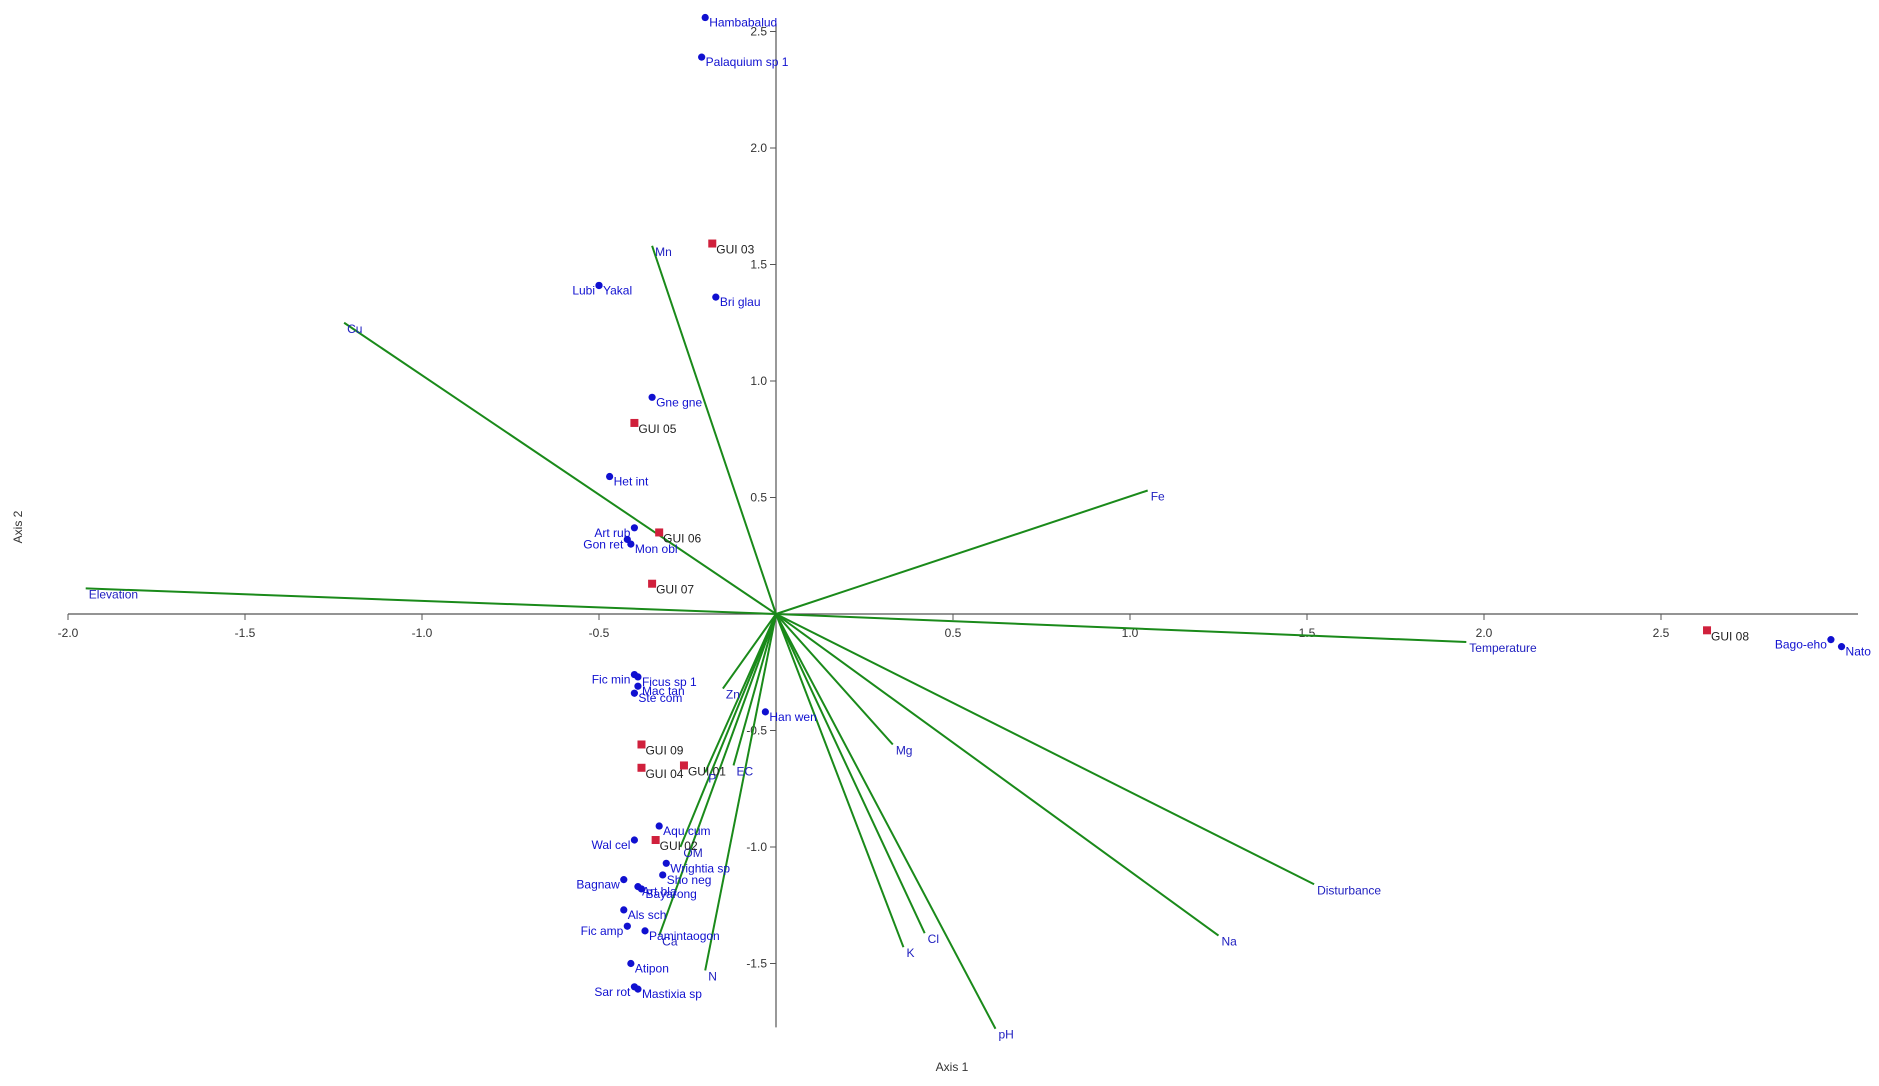 The width and height of the screenshot is (1879, 1086). Describe the element at coordinates (756, 731) in the screenshot. I see `y-tick-label: -0.5` at that location.